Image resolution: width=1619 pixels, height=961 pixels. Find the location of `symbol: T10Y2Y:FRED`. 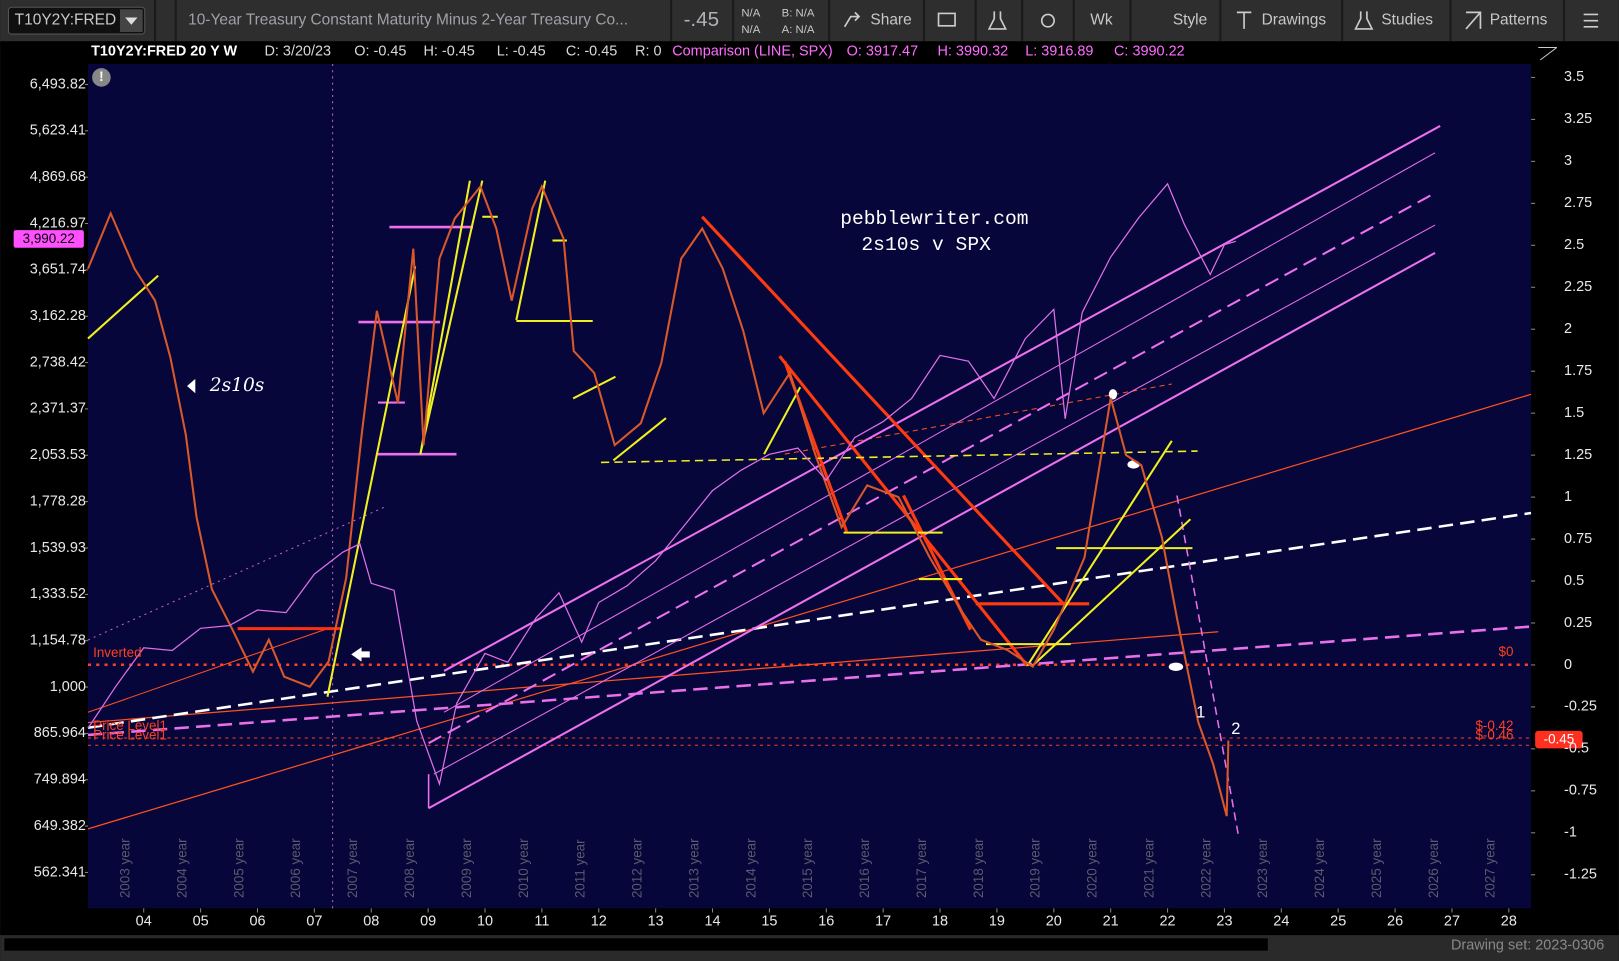

symbol: T10Y2Y:FRED is located at coordinates (65, 20).